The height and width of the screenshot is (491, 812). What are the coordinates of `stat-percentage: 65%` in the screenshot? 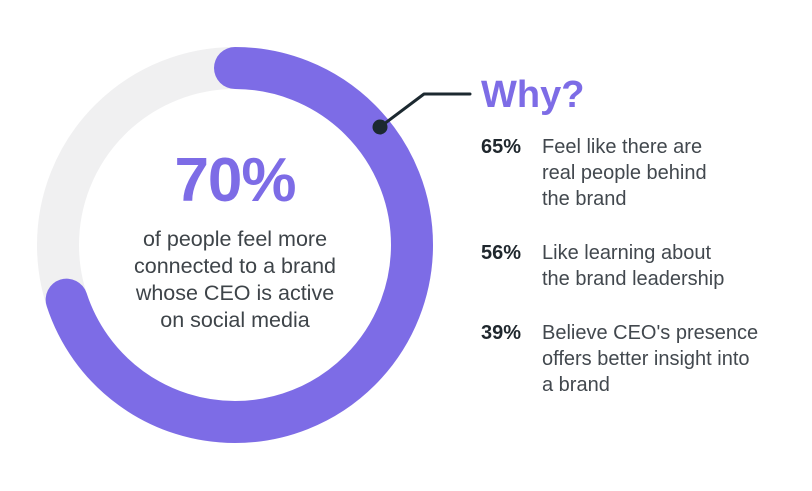 It's located at (501, 146).